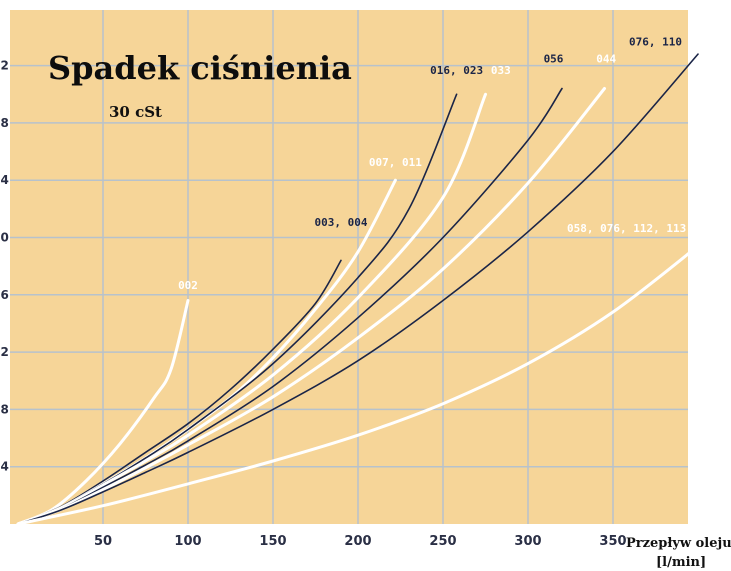 The width and height of the screenshot is (731, 571). Describe the element at coordinates (456, 70) in the screenshot. I see `series-label: 016, 023` at that location.